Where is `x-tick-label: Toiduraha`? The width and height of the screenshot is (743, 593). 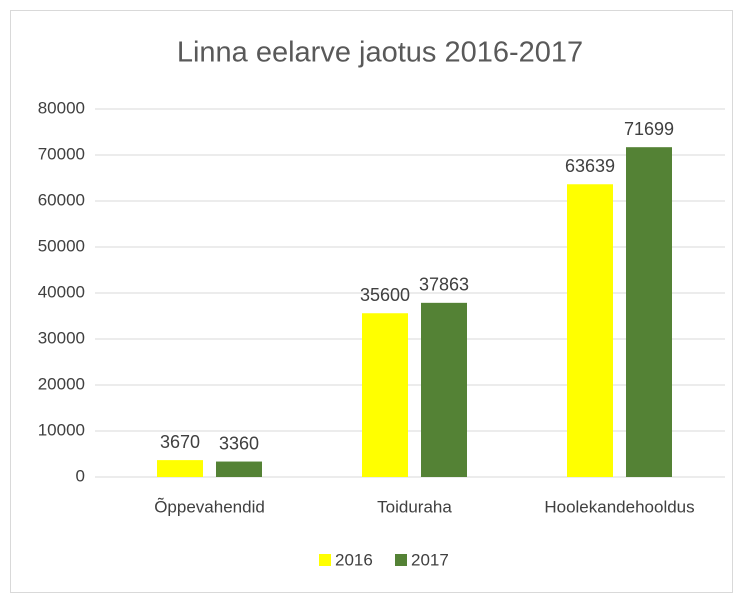
x-tick-label: Toiduraha is located at coordinates (414, 506).